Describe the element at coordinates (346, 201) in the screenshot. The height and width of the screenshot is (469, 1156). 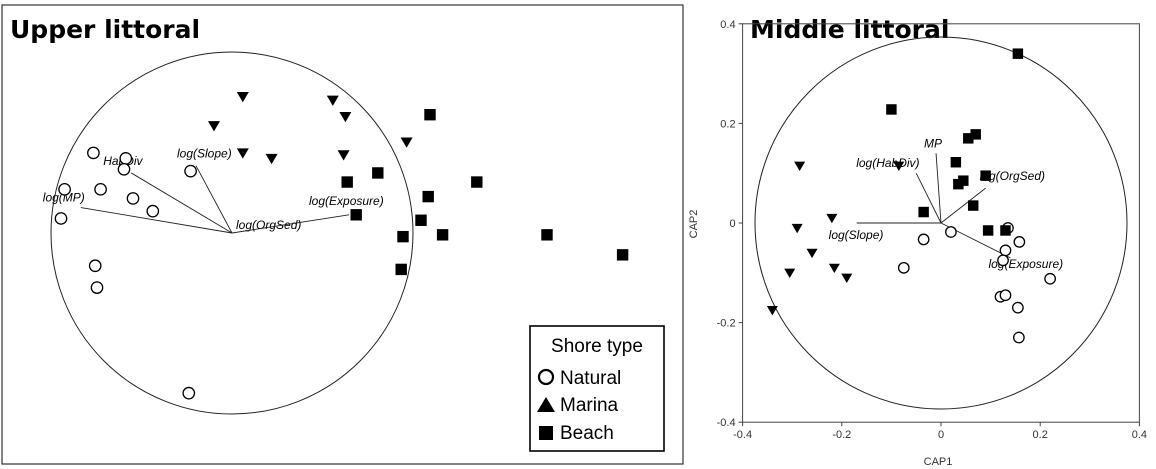
I see `upper-vector-label-log-exposure: log(Exposure)` at that location.